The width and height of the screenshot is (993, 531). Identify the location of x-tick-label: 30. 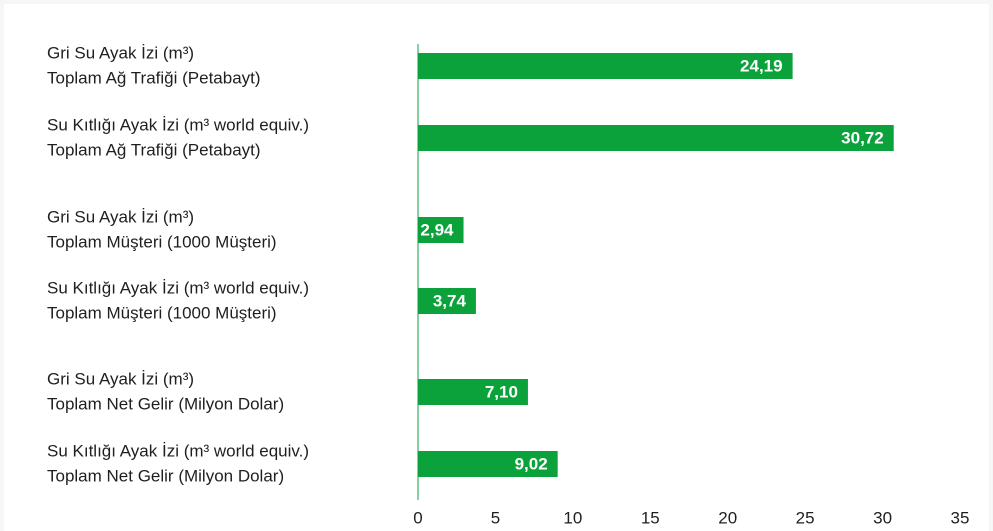
(882, 517).